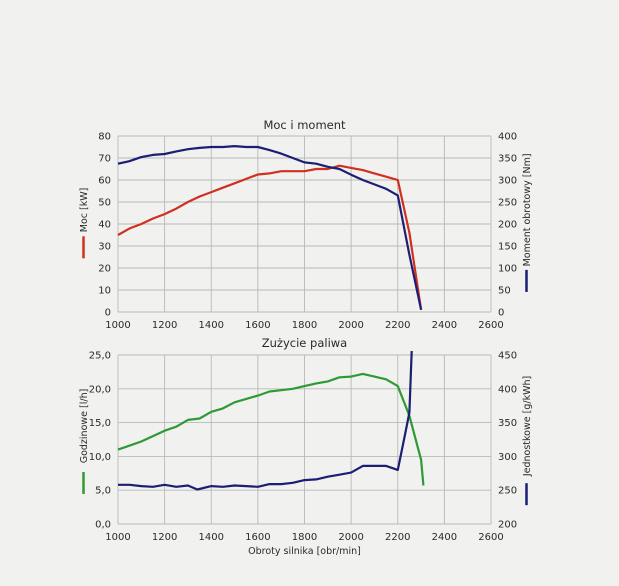 The height and width of the screenshot is (586, 619). What do you see at coordinates (507, 269) in the screenshot?
I see `y-right-tick-label: 100` at bounding box center [507, 269].